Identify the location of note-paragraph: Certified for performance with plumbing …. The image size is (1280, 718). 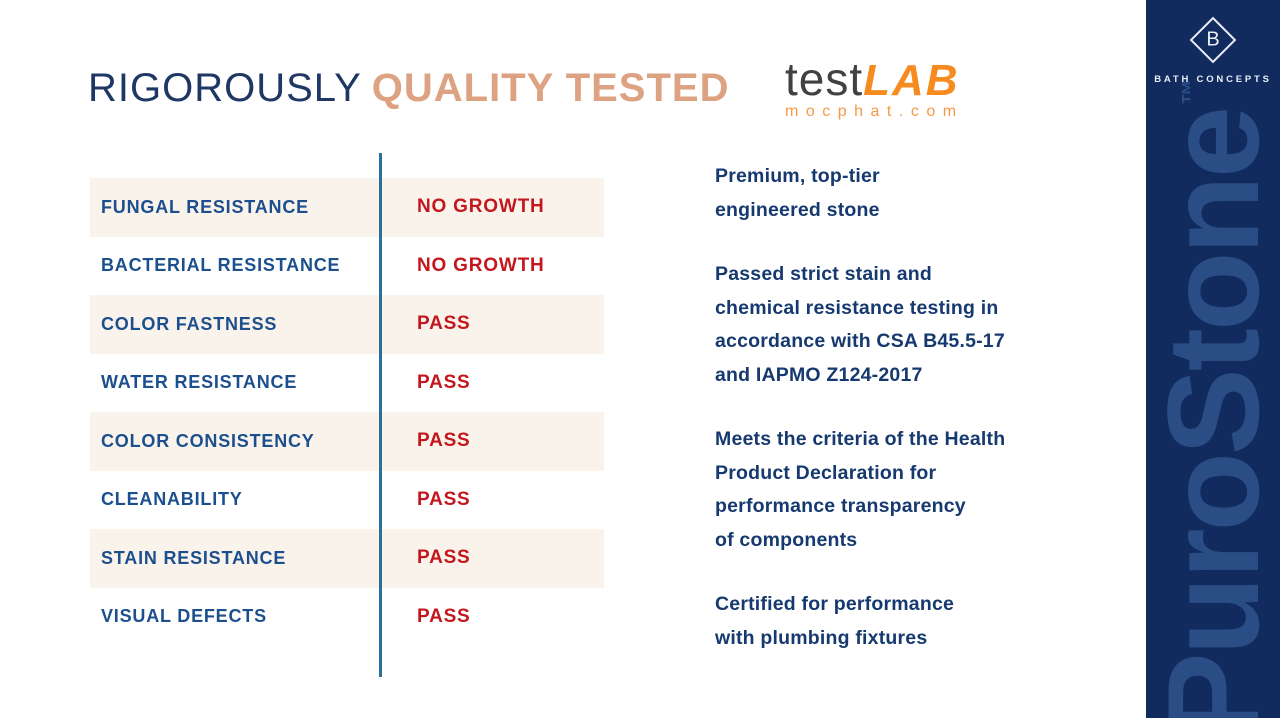
(835, 621).